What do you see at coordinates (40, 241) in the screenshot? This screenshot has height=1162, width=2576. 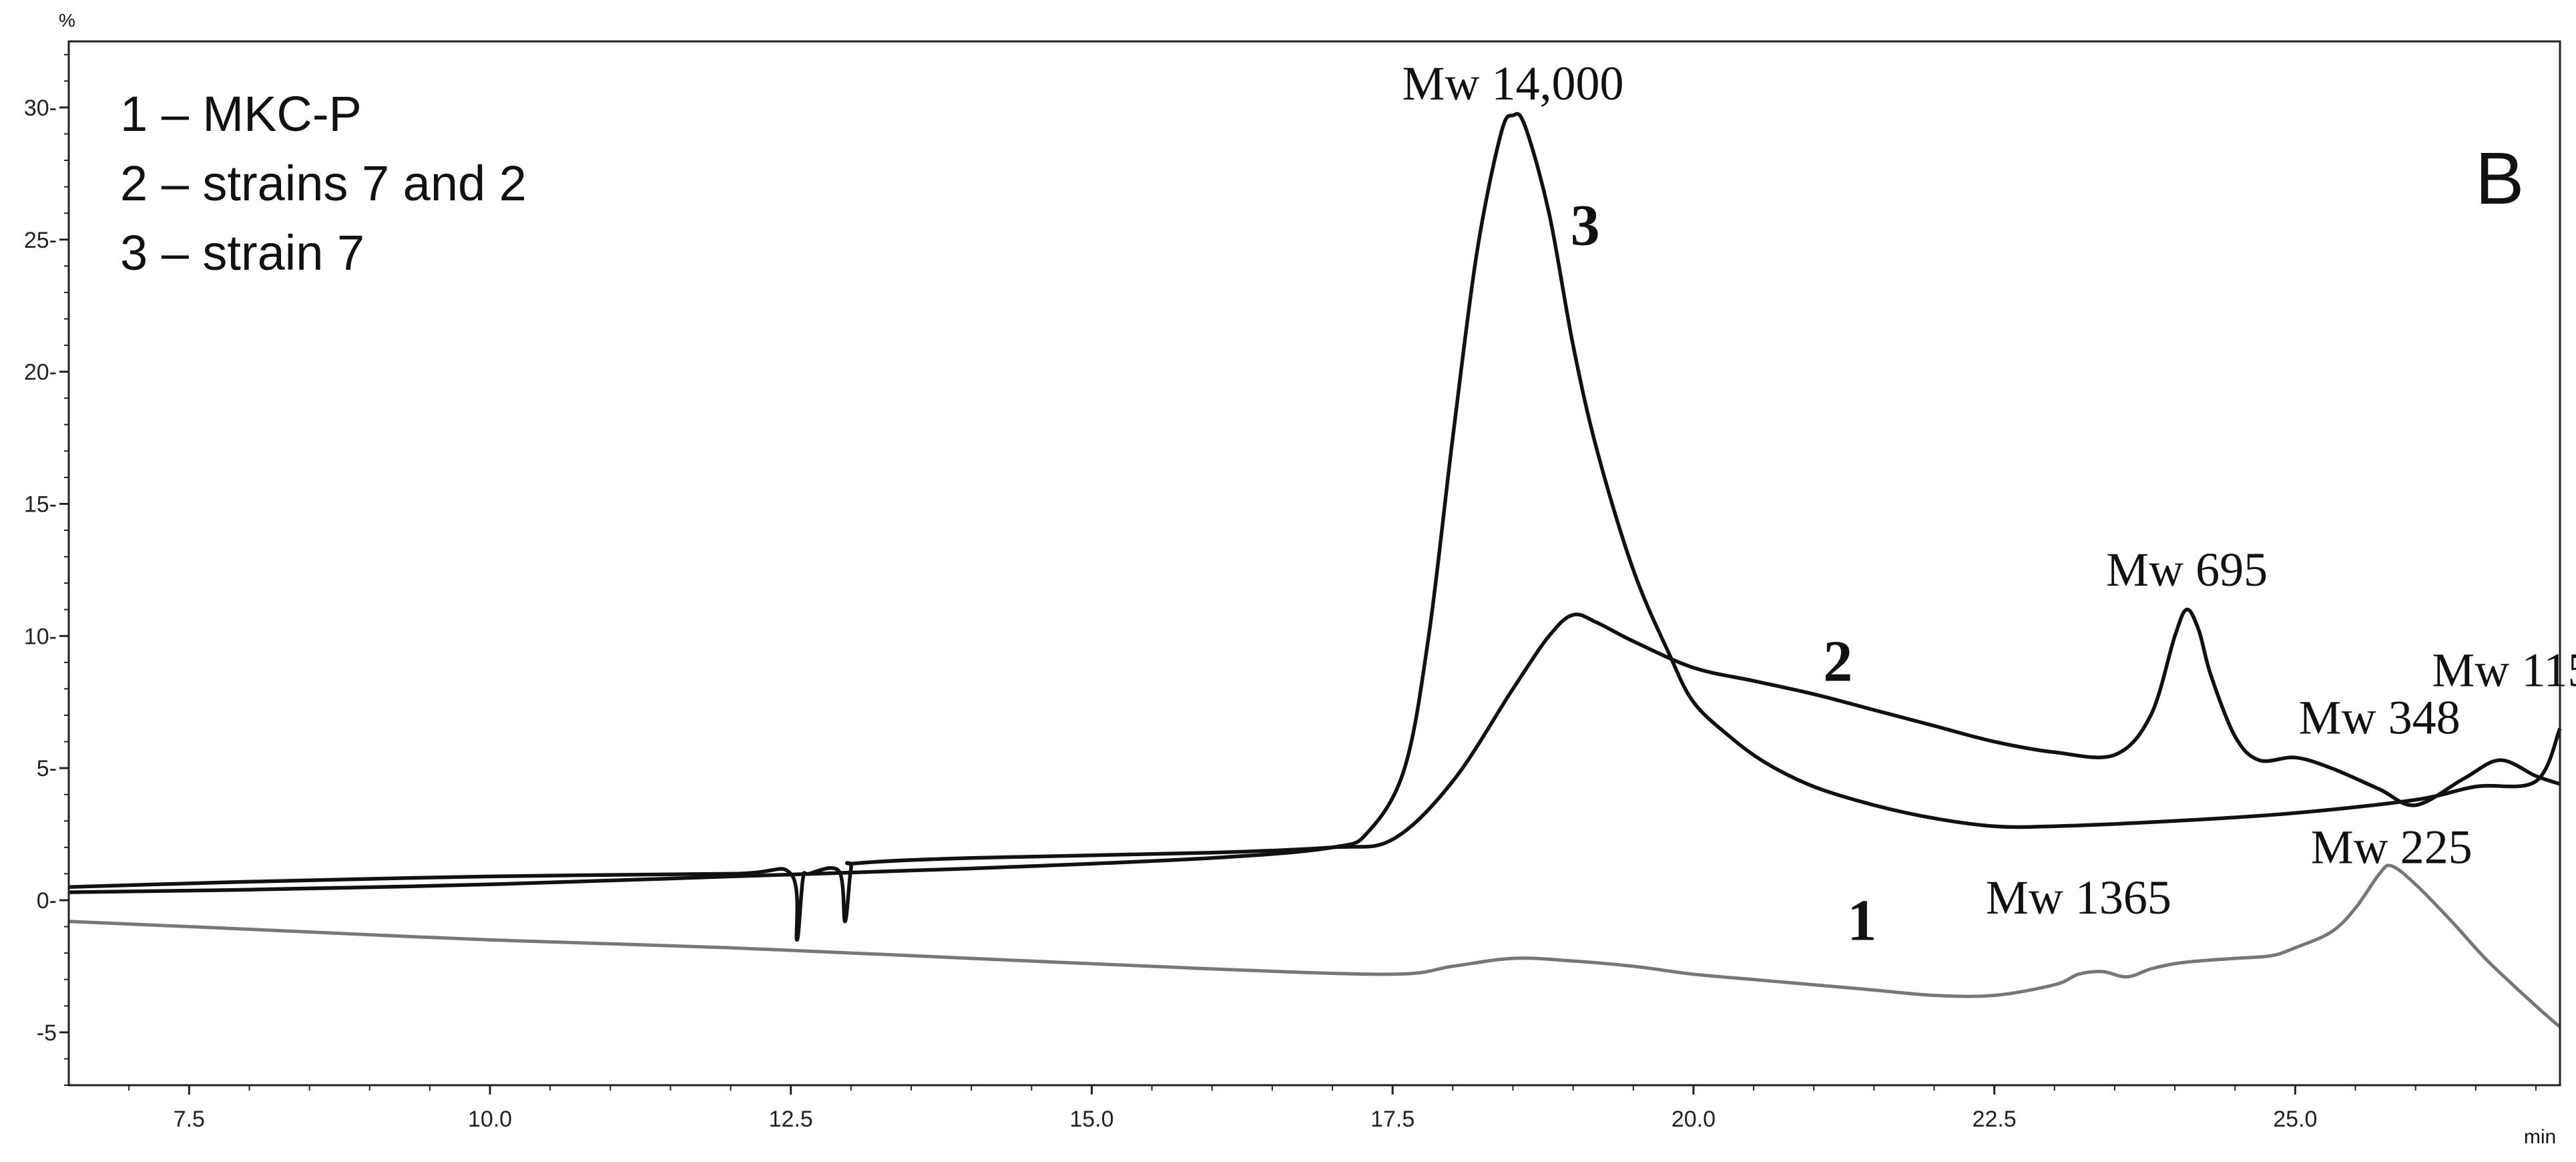 I see `y-tick-label-6: 25-` at bounding box center [40, 241].